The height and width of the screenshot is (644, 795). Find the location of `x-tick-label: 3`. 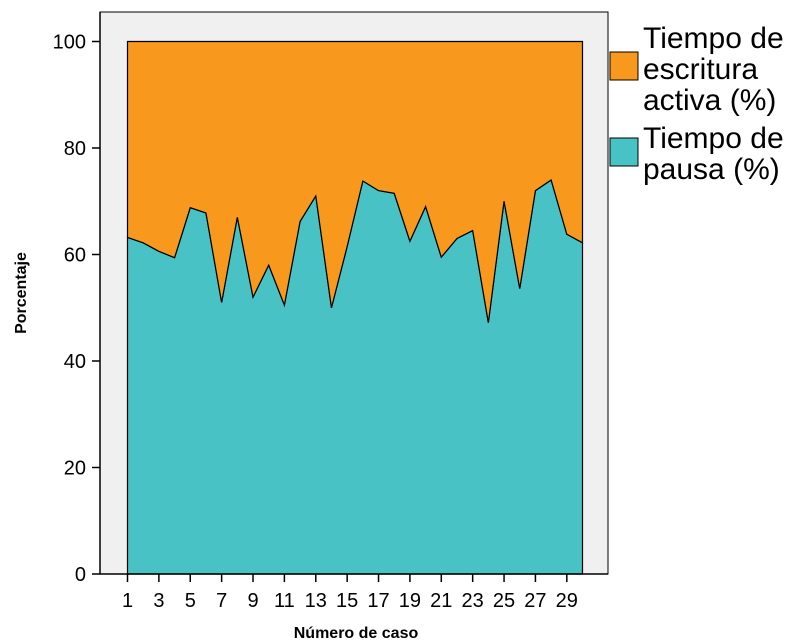

x-tick-label: 3 is located at coordinates (158, 601).